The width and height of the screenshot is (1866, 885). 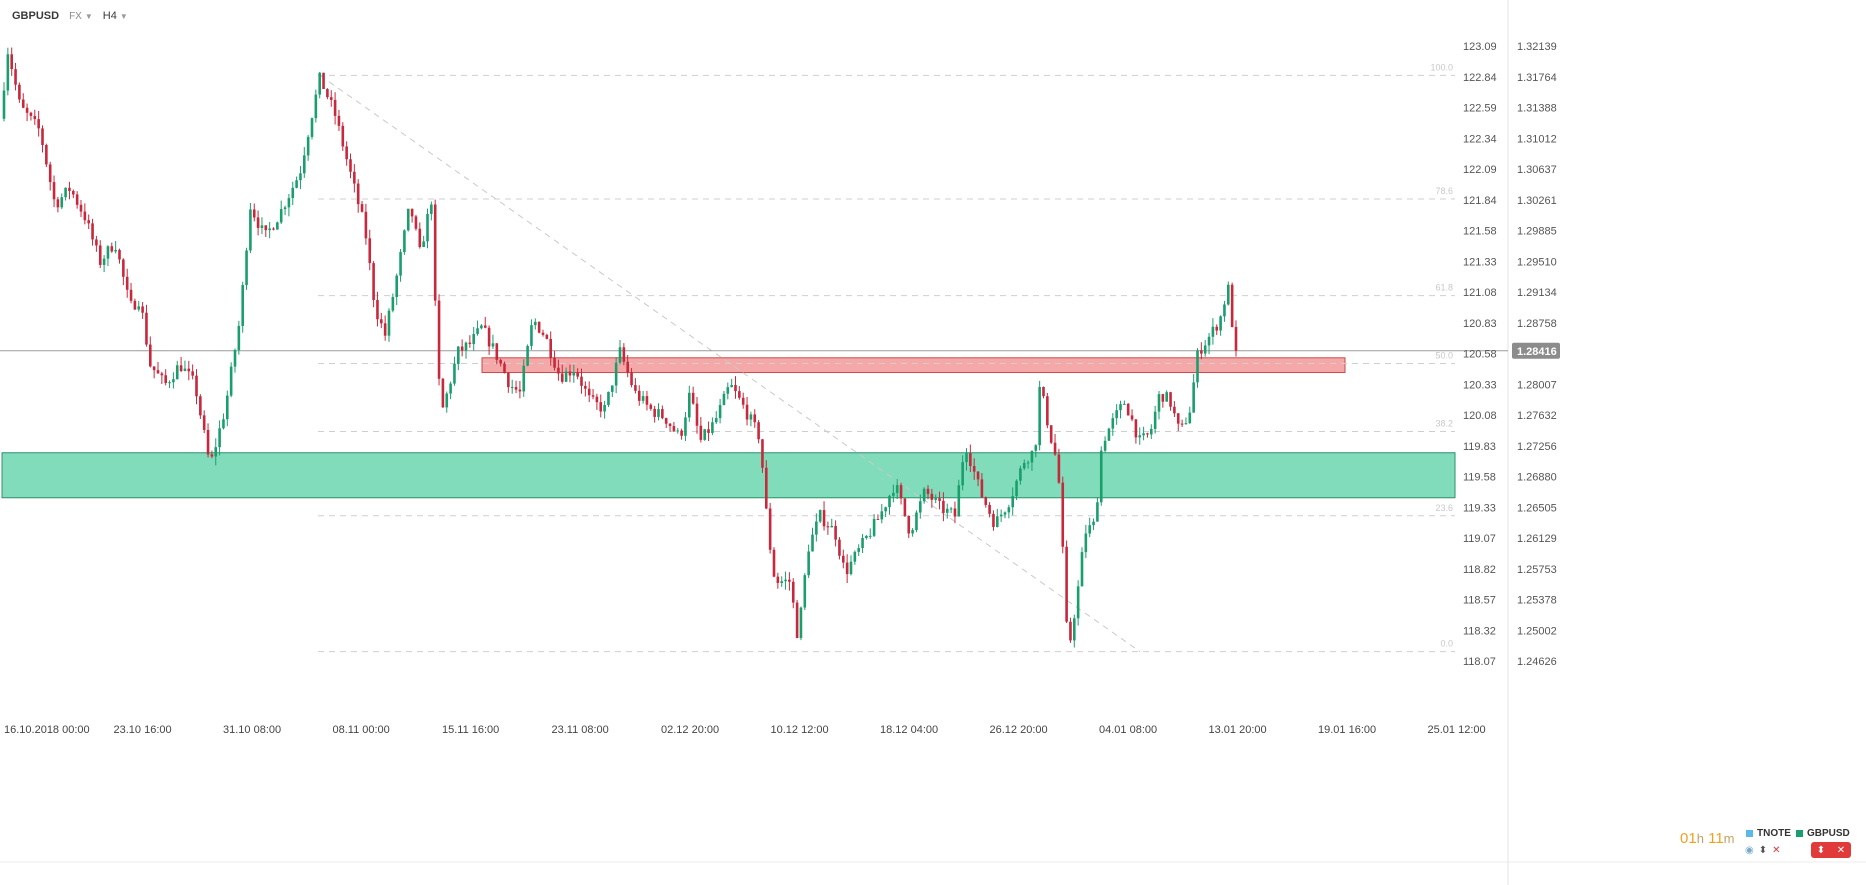 I want to click on time-axis-label: 08.11 00:00, so click(x=361, y=730).